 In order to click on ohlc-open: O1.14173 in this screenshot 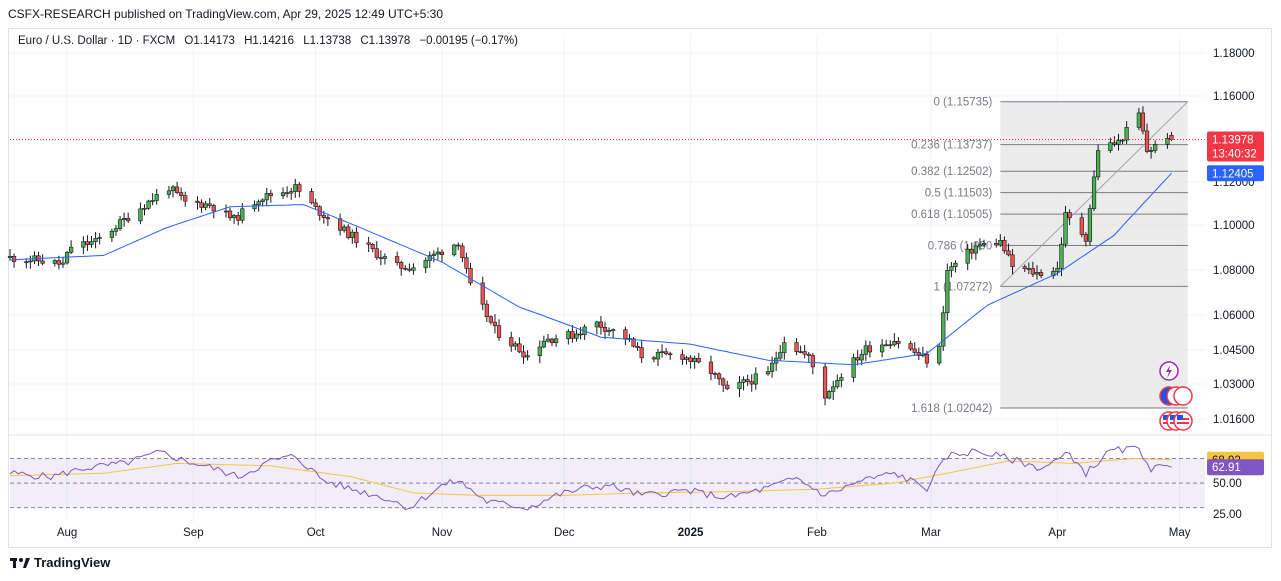, I will do `click(209, 41)`.